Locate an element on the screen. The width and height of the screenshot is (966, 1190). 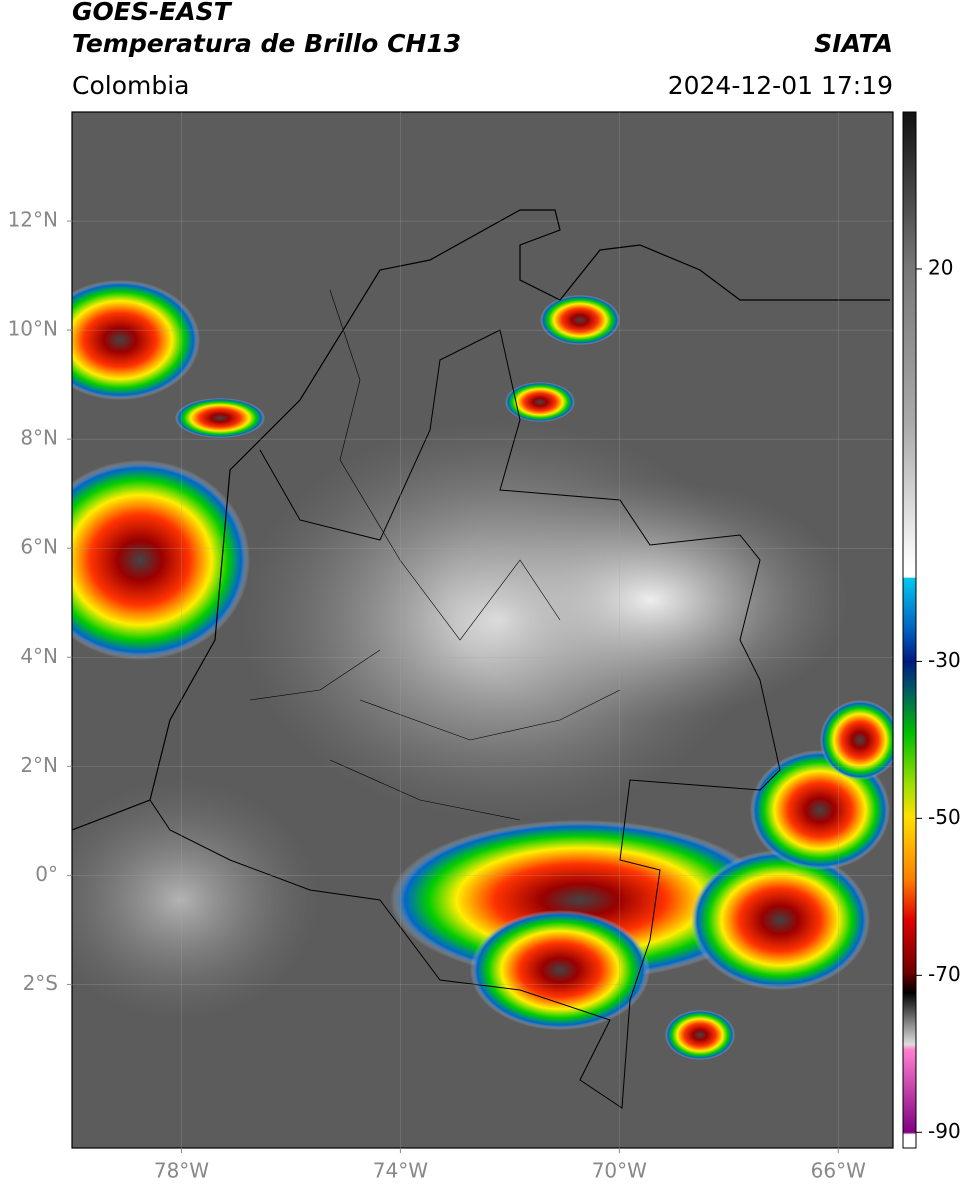
x-tick-label: 66°W is located at coordinates (838, 1171).